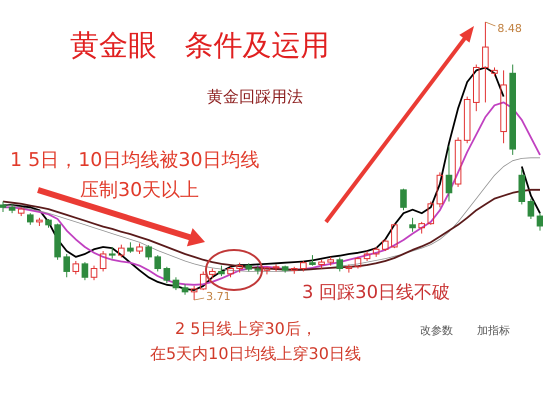 This screenshot has width=543, height=394. I want to click on text: 改参数, so click(436, 330).